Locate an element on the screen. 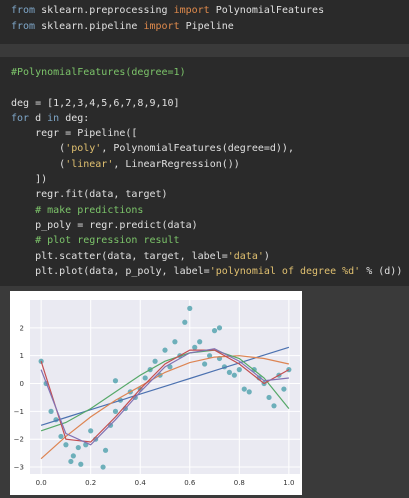 Image resolution: width=409 pixels, height=498 pixels. x-tick-label: 1.0 is located at coordinates (288, 483).